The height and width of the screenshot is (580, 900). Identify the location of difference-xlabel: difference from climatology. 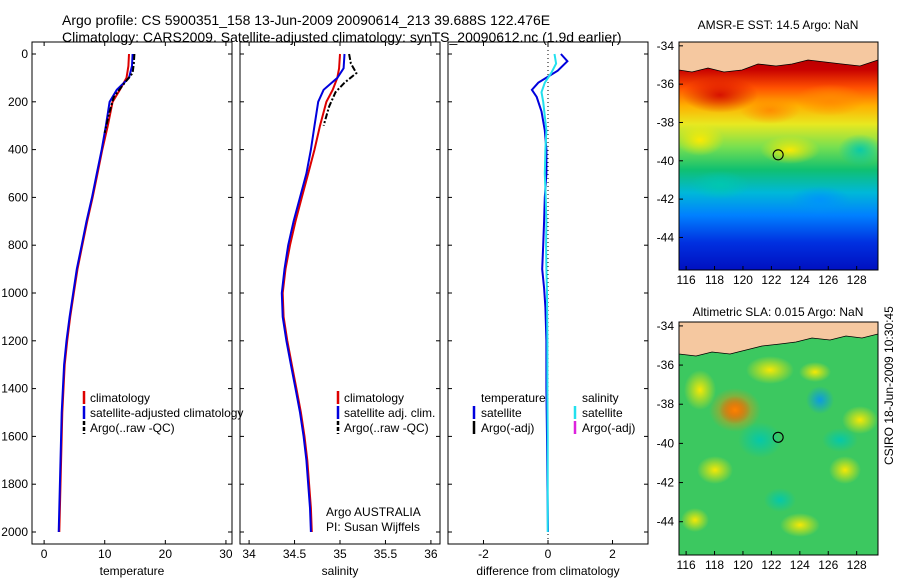
(547, 571).